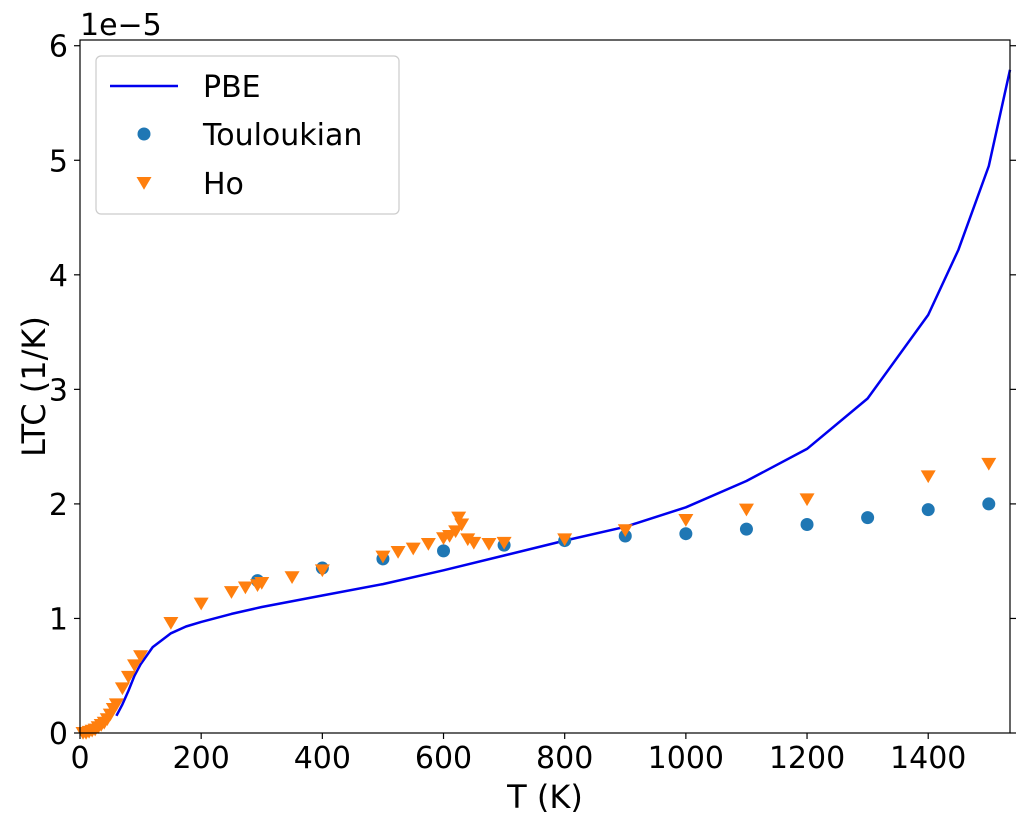 The image size is (1023, 824). What do you see at coordinates (144, 134) in the screenshot?
I see `legend-swatch-touloukian` at bounding box center [144, 134].